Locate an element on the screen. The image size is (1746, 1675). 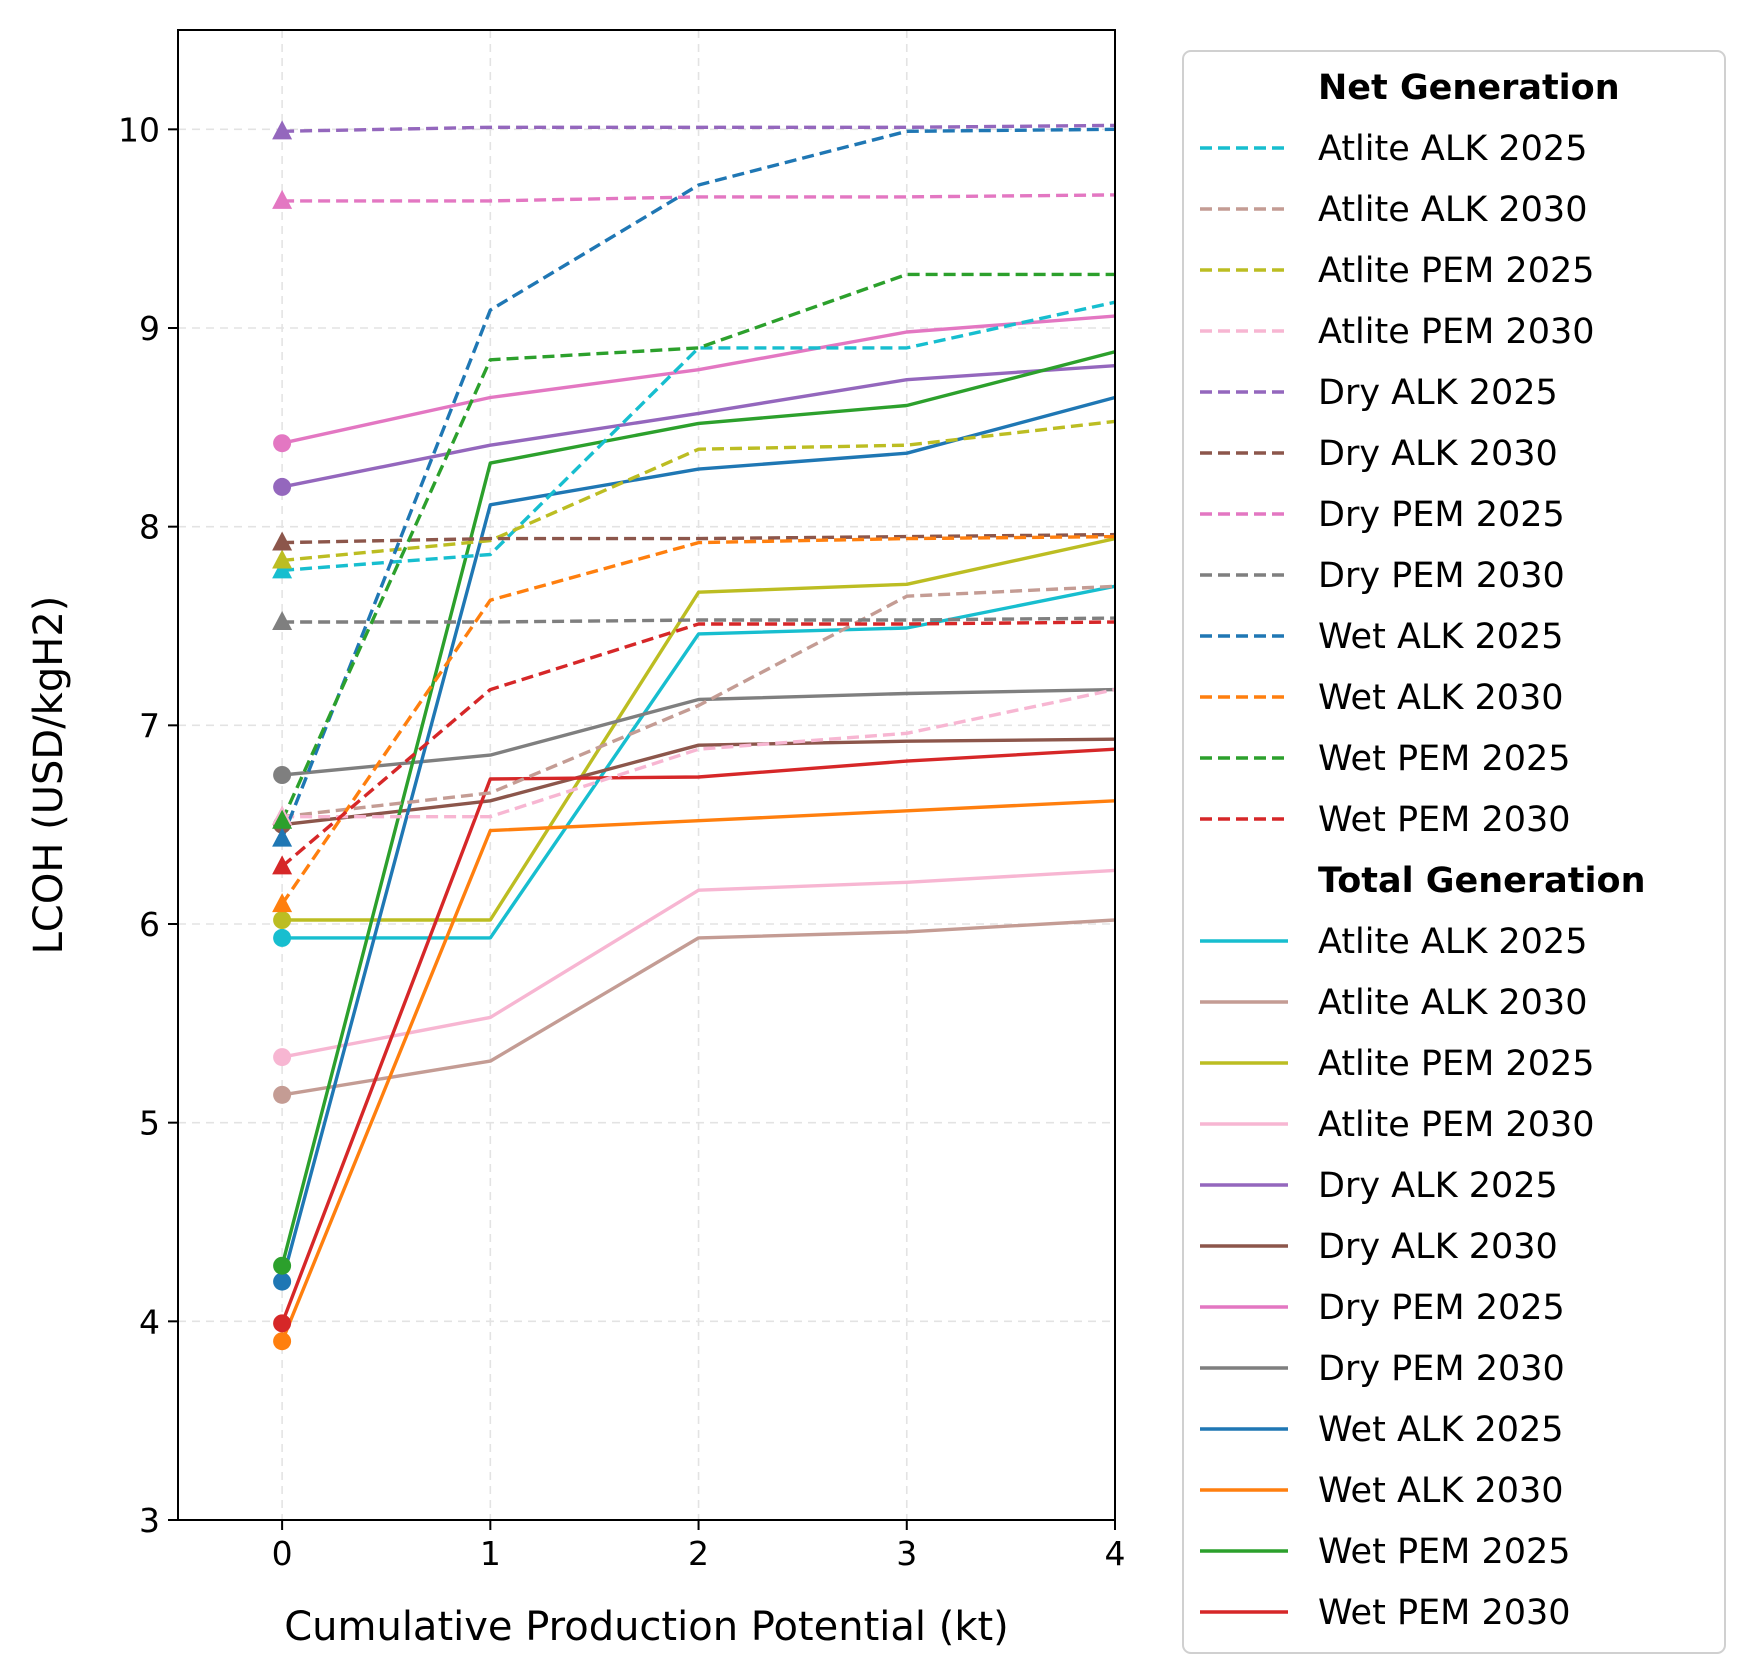
net-dry-pem-2030-start-marker is located at coordinates (282, 621).